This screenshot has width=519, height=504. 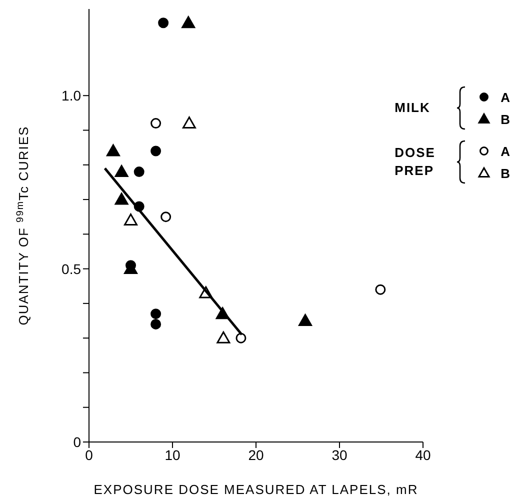 What do you see at coordinates (423, 454) in the screenshot?
I see `x-tick-label: 40` at bounding box center [423, 454].